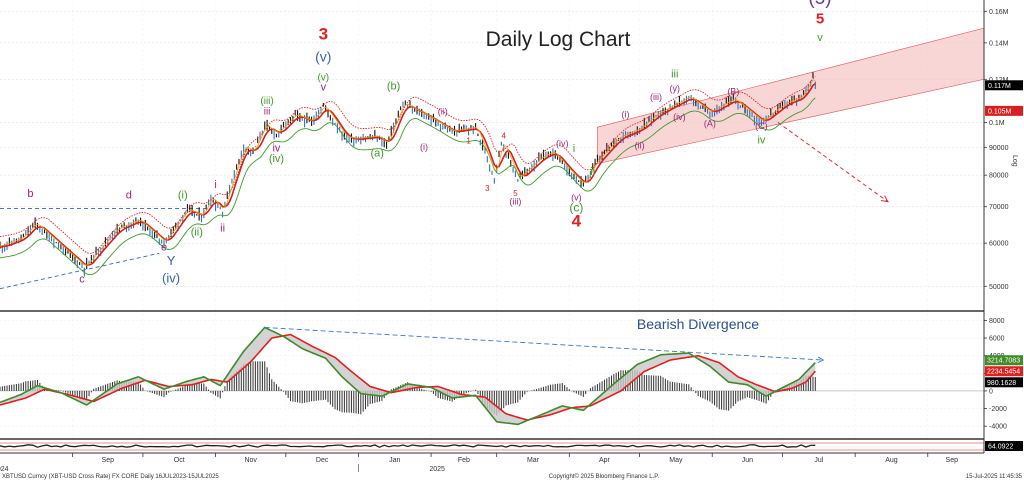 The image size is (1024, 480). What do you see at coordinates (393, 86) in the screenshot?
I see `wave-label: (b)` at bounding box center [393, 86].